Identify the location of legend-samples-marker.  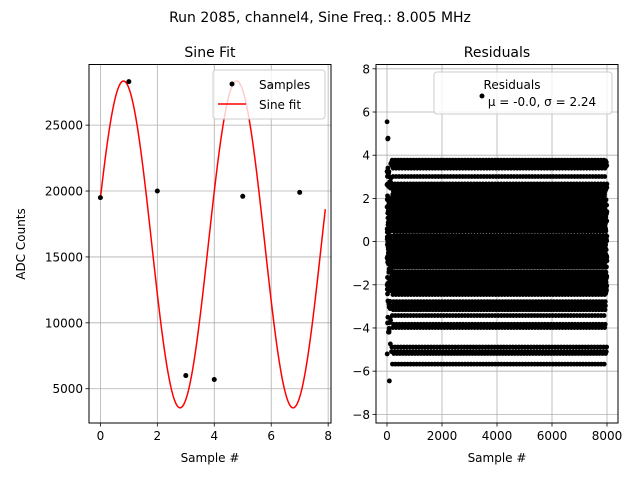
(232, 84).